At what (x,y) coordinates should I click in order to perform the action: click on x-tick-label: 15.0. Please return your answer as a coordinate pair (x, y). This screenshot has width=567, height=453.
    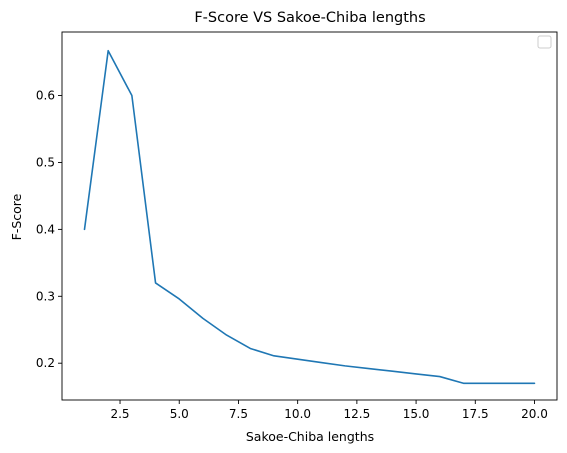
    Looking at the image, I should click on (416, 414).